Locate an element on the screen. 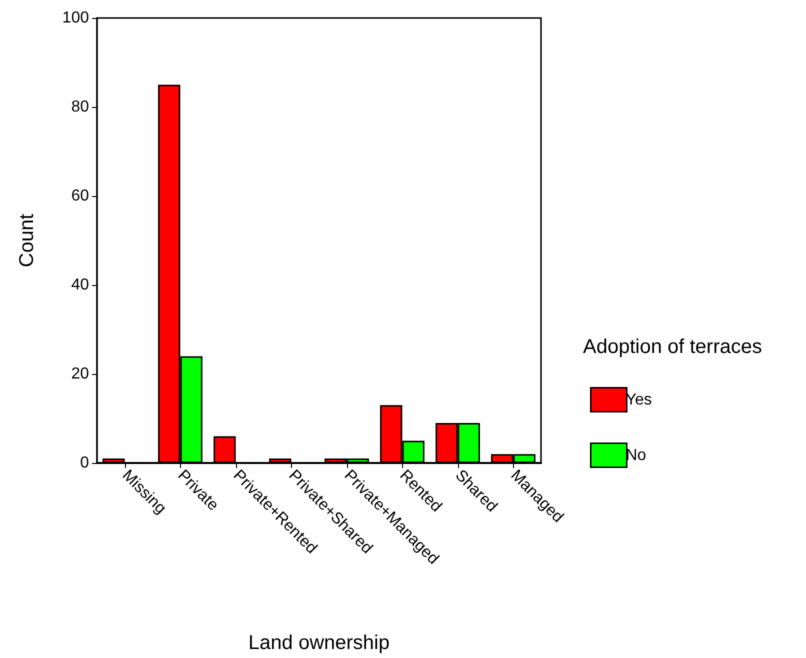 The height and width of the screenshot is (658, 806). y-tick-label: 80 is located at coordinates (80, 107).